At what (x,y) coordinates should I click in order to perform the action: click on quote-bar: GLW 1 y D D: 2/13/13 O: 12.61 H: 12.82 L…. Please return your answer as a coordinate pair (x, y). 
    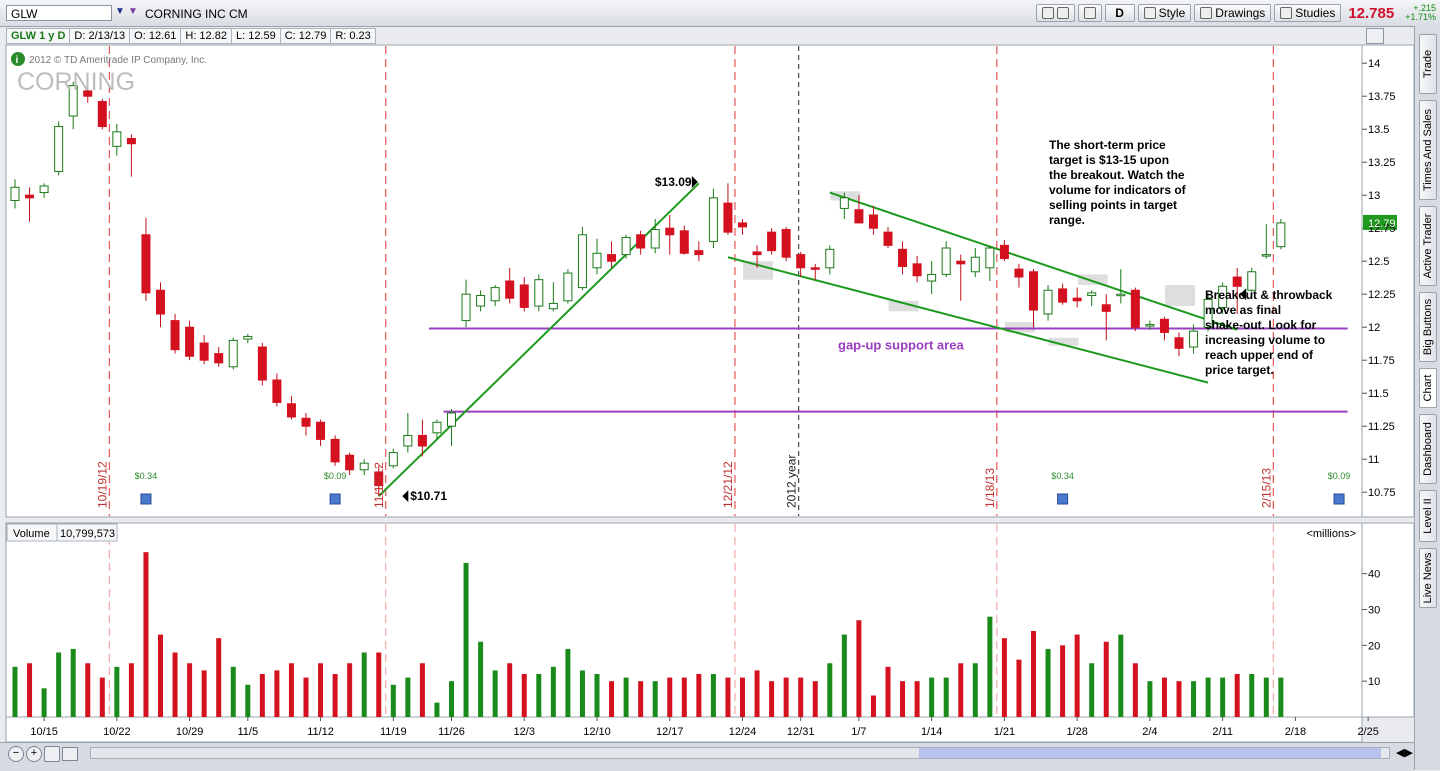
    Looking at the image, I should click on (684, 36).